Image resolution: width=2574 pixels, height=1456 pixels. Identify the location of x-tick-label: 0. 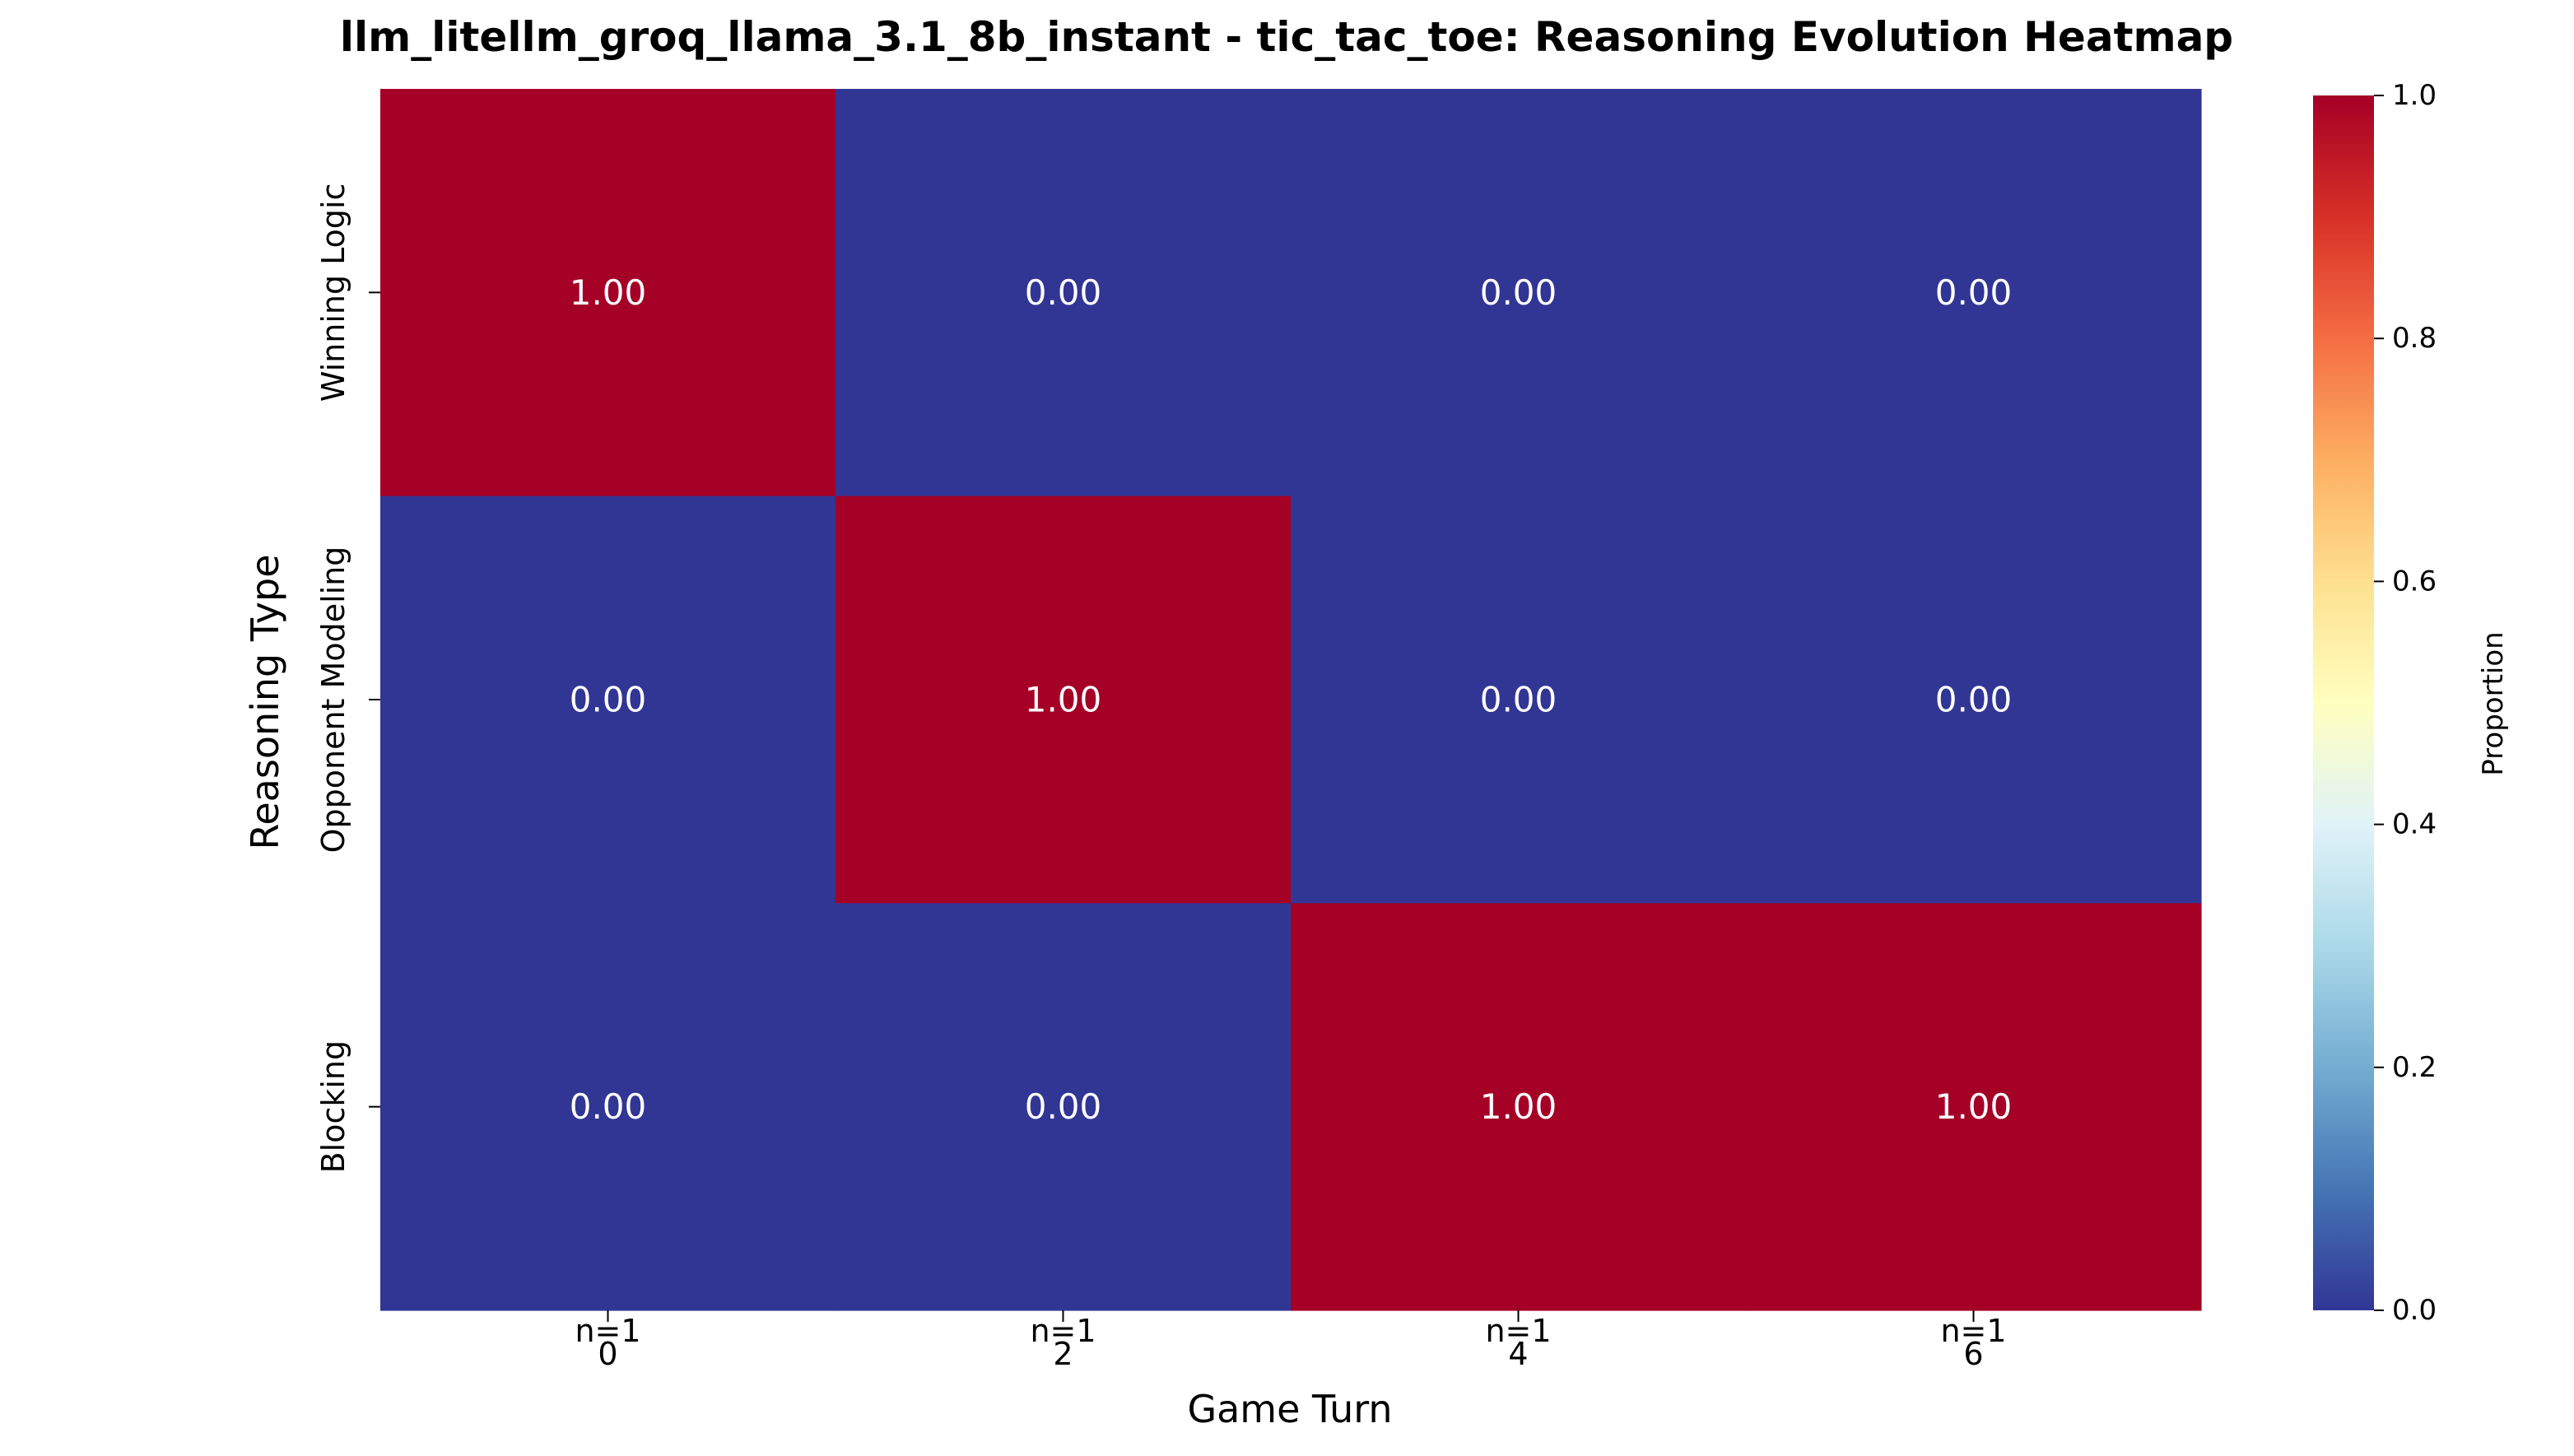
(607, 1354).